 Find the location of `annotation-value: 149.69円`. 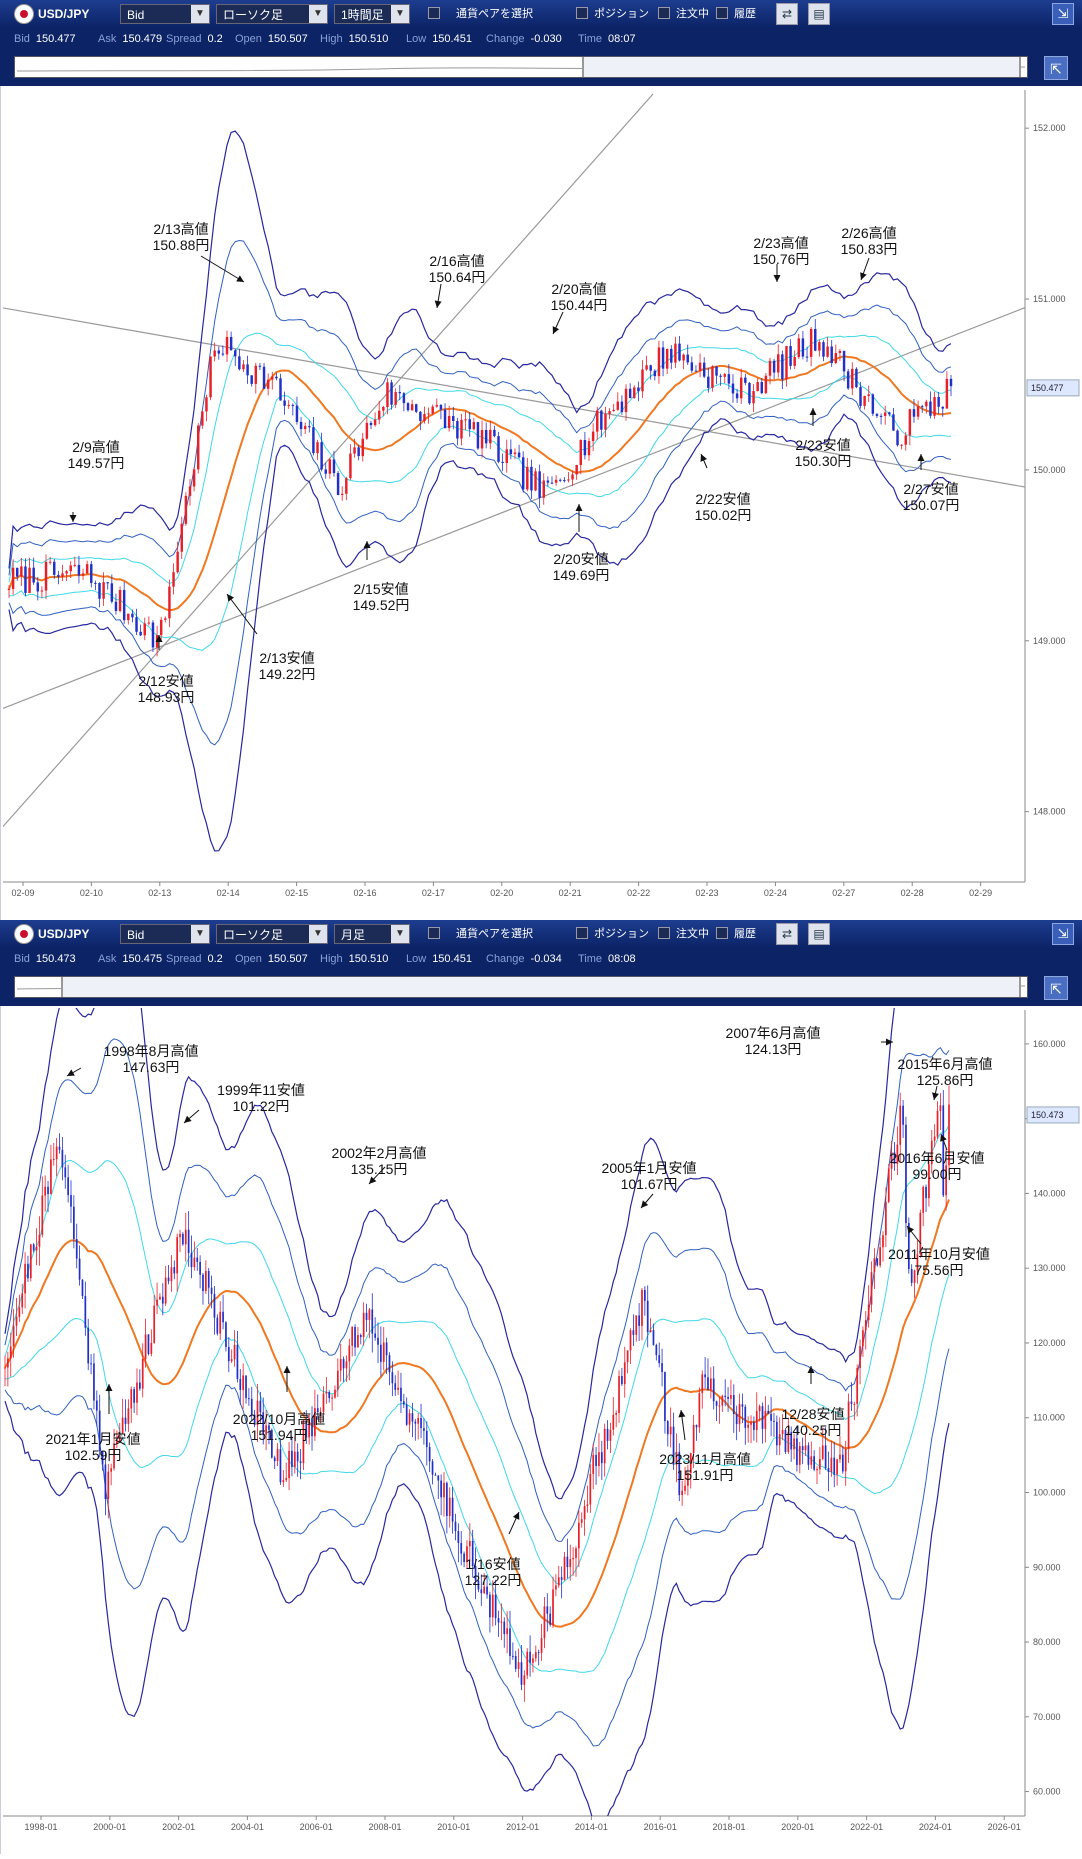

annotation-value: 149.69円 is located at coordinates (581, 575).